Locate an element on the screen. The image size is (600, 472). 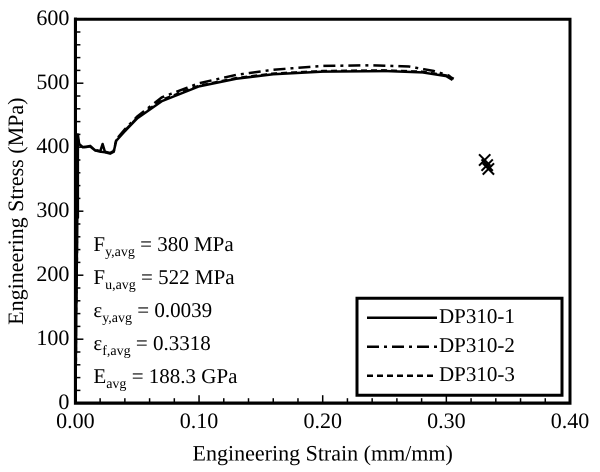
x-tick-label: 0.30 is located at coordinates (446, 421).